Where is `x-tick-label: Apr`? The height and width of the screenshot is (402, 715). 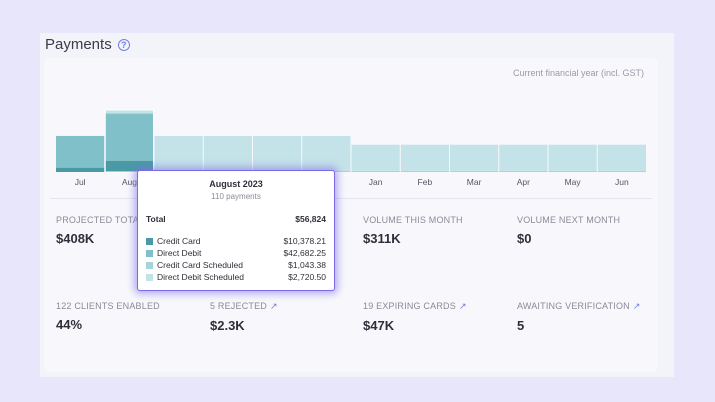
x-tick-label: Apr is located at coordinates (523, 182).